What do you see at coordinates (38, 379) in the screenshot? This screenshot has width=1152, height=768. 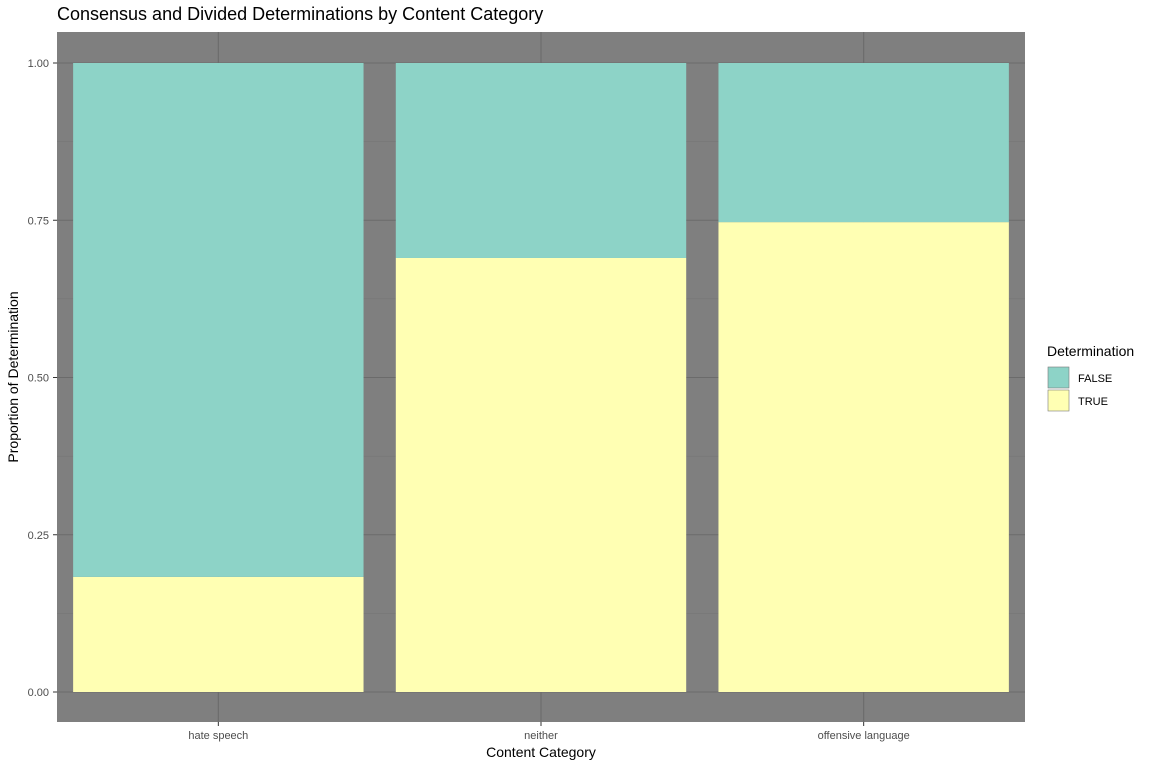 I see `y-tick-label: 0.50` at bounding box center [38, 379].